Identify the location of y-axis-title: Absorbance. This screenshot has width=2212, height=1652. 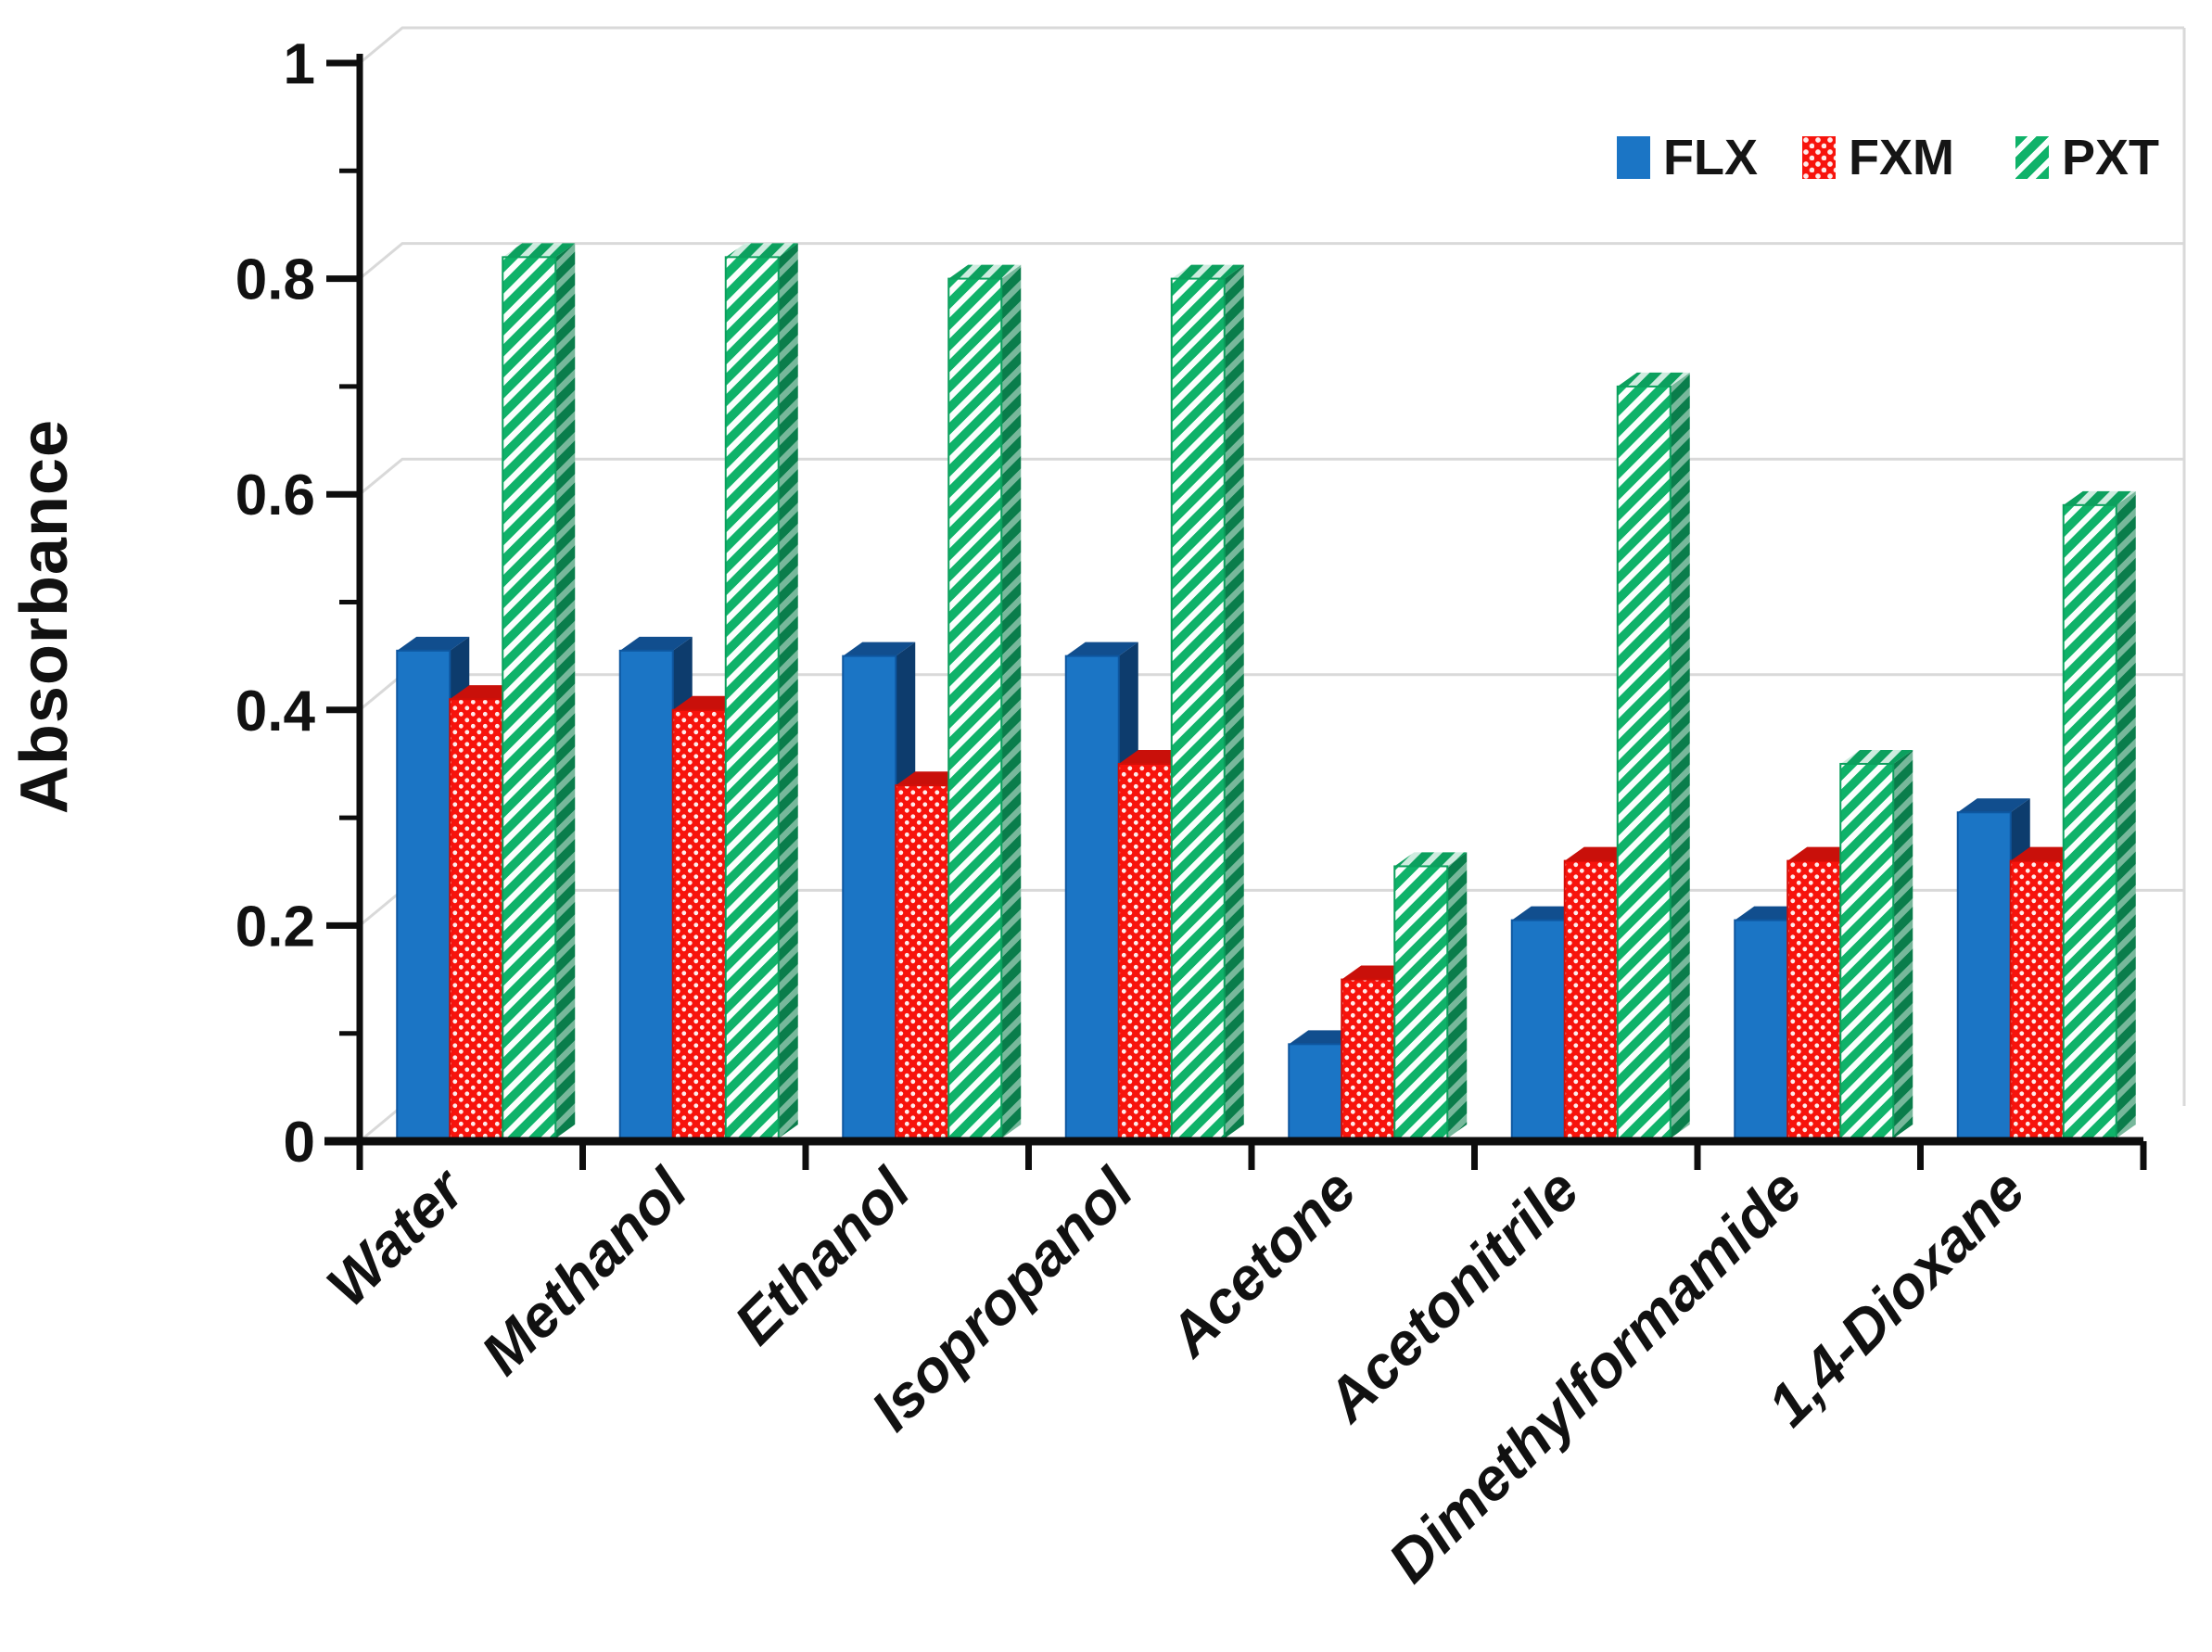
(44, 616).